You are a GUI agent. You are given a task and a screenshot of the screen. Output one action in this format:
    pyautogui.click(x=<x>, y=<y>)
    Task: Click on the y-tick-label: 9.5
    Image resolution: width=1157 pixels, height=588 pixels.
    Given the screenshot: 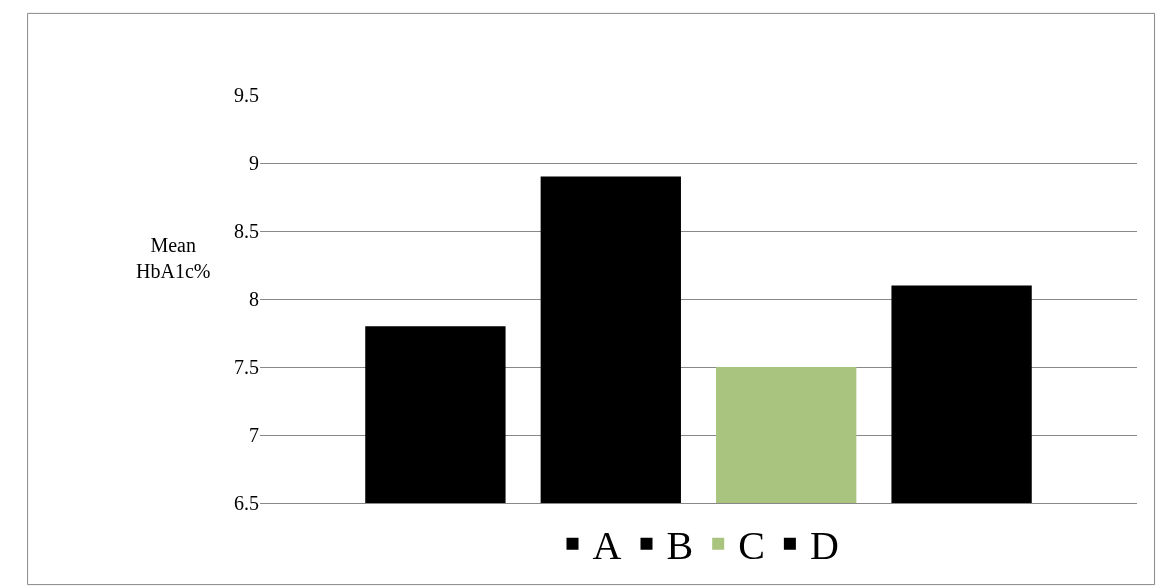 What is the action you would take?
    pyautogui.click(x=246, y=95)
    